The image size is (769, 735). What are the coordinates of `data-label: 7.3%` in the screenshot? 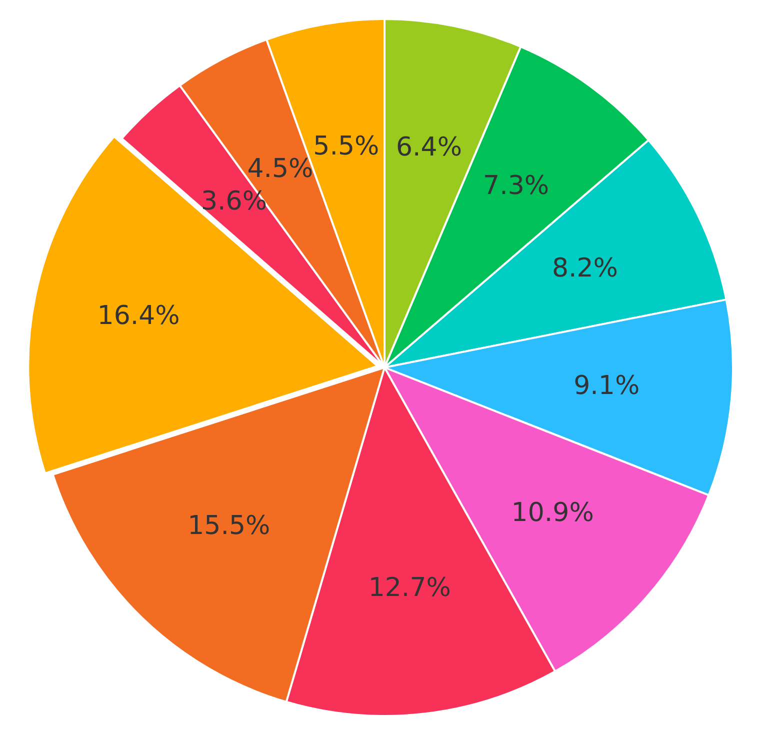 It's located at (516, 186).